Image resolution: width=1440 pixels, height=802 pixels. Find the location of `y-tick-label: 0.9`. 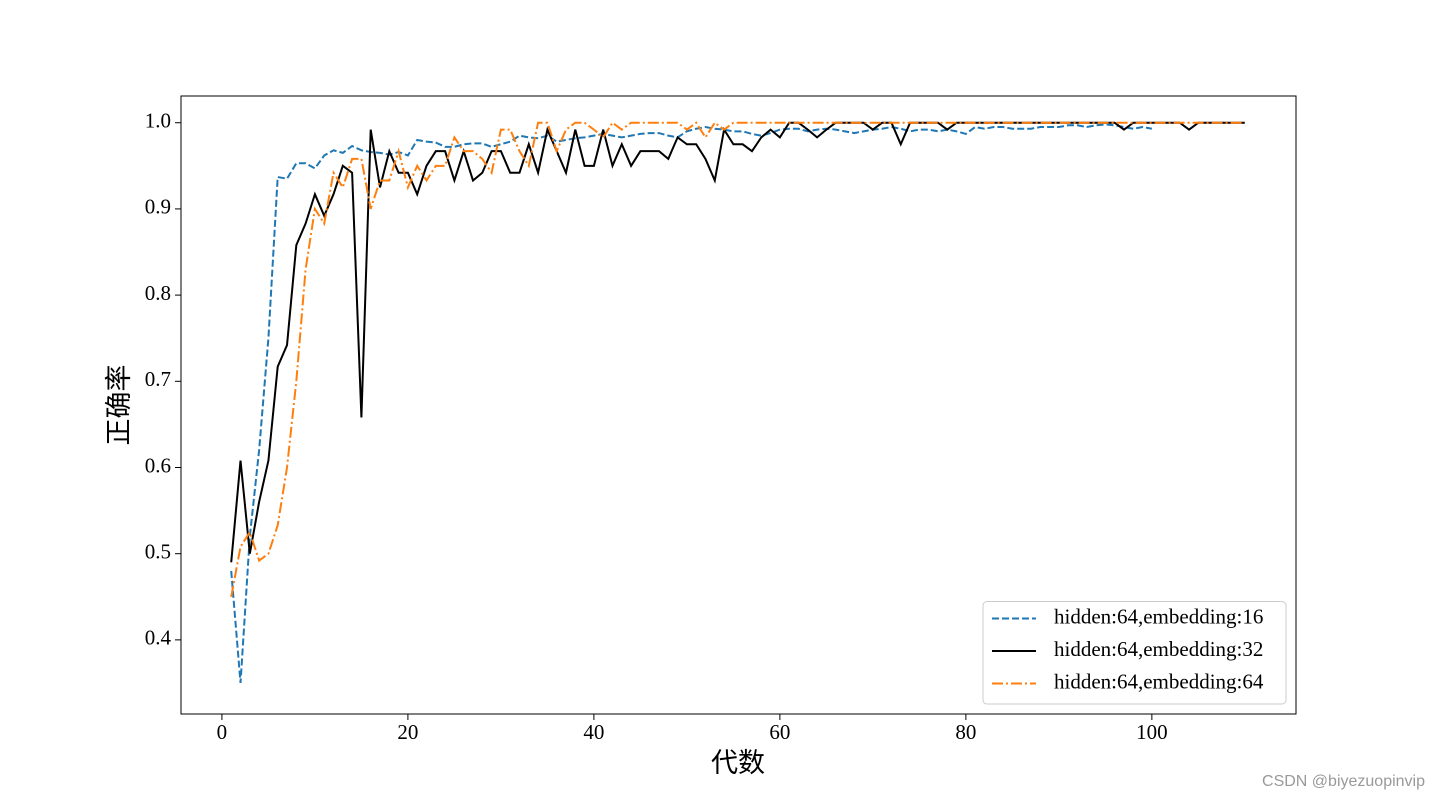

y-tick-label: 0.9 is located at coordinates (158, 207).